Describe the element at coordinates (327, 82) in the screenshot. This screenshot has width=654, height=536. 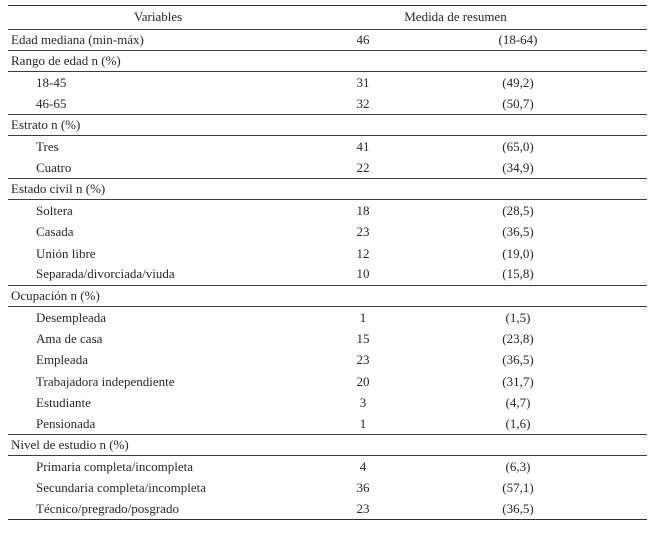
I see `table-row: 18-45 31 (49,2)` at that location.